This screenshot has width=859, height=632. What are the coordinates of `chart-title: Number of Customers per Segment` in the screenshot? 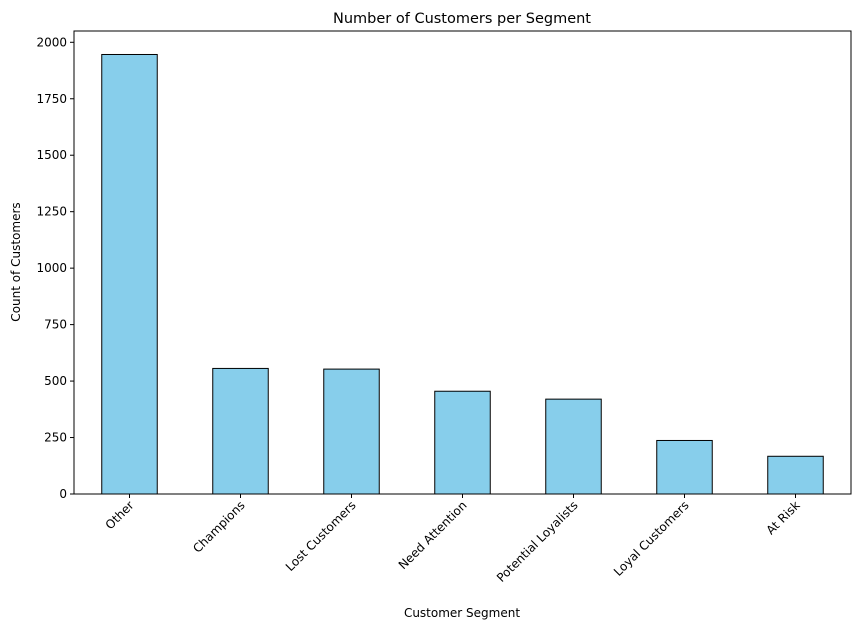 It's located at (462, 19).